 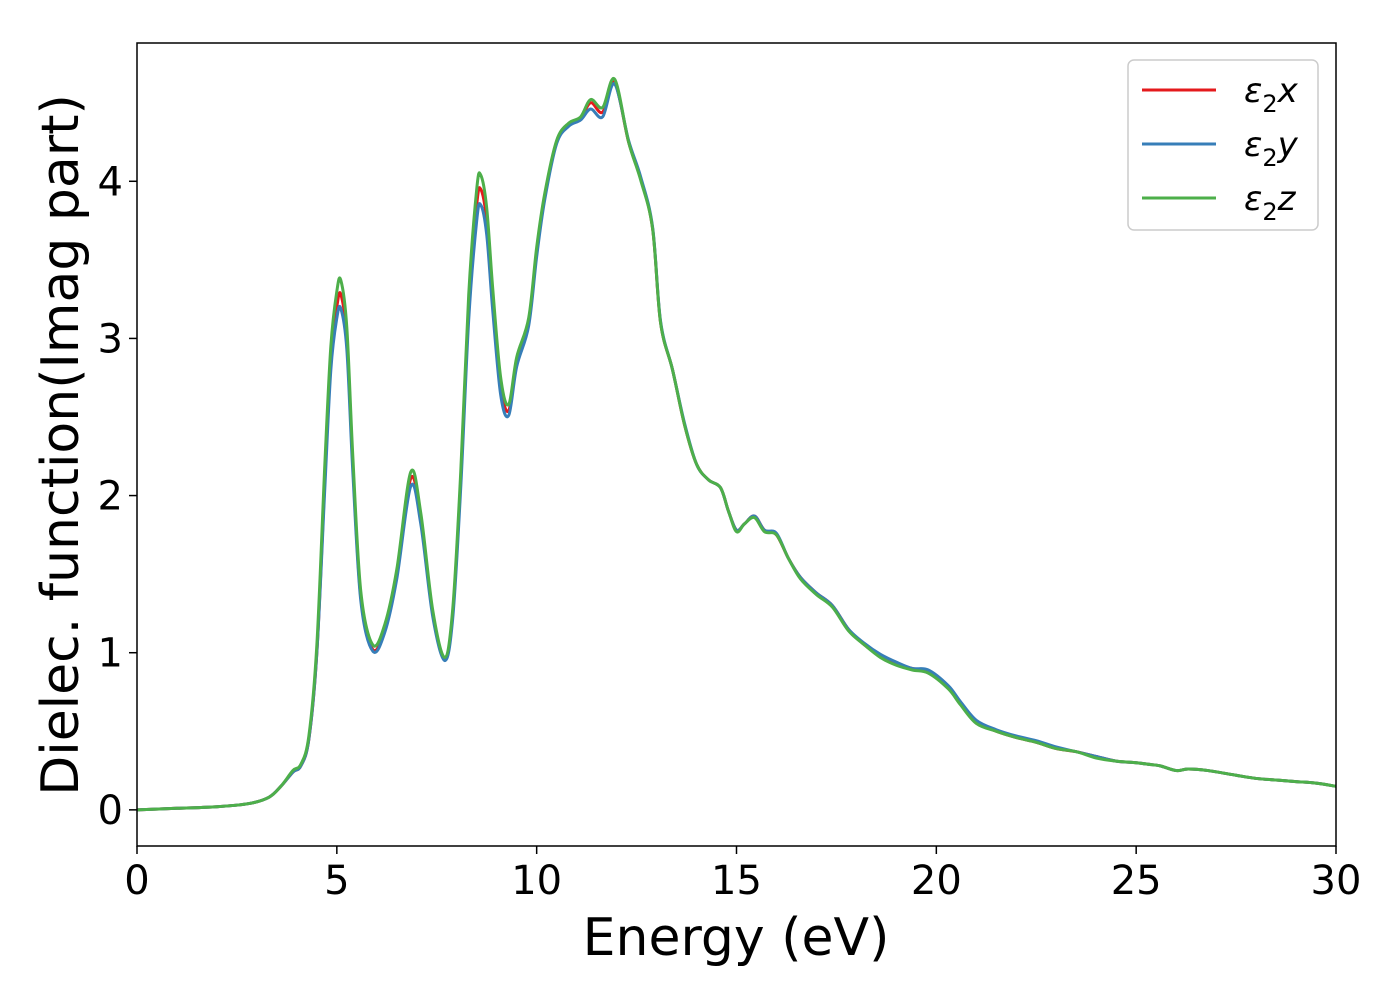 I want to click on y-tick-label: 2, so click(x=110, y=497).